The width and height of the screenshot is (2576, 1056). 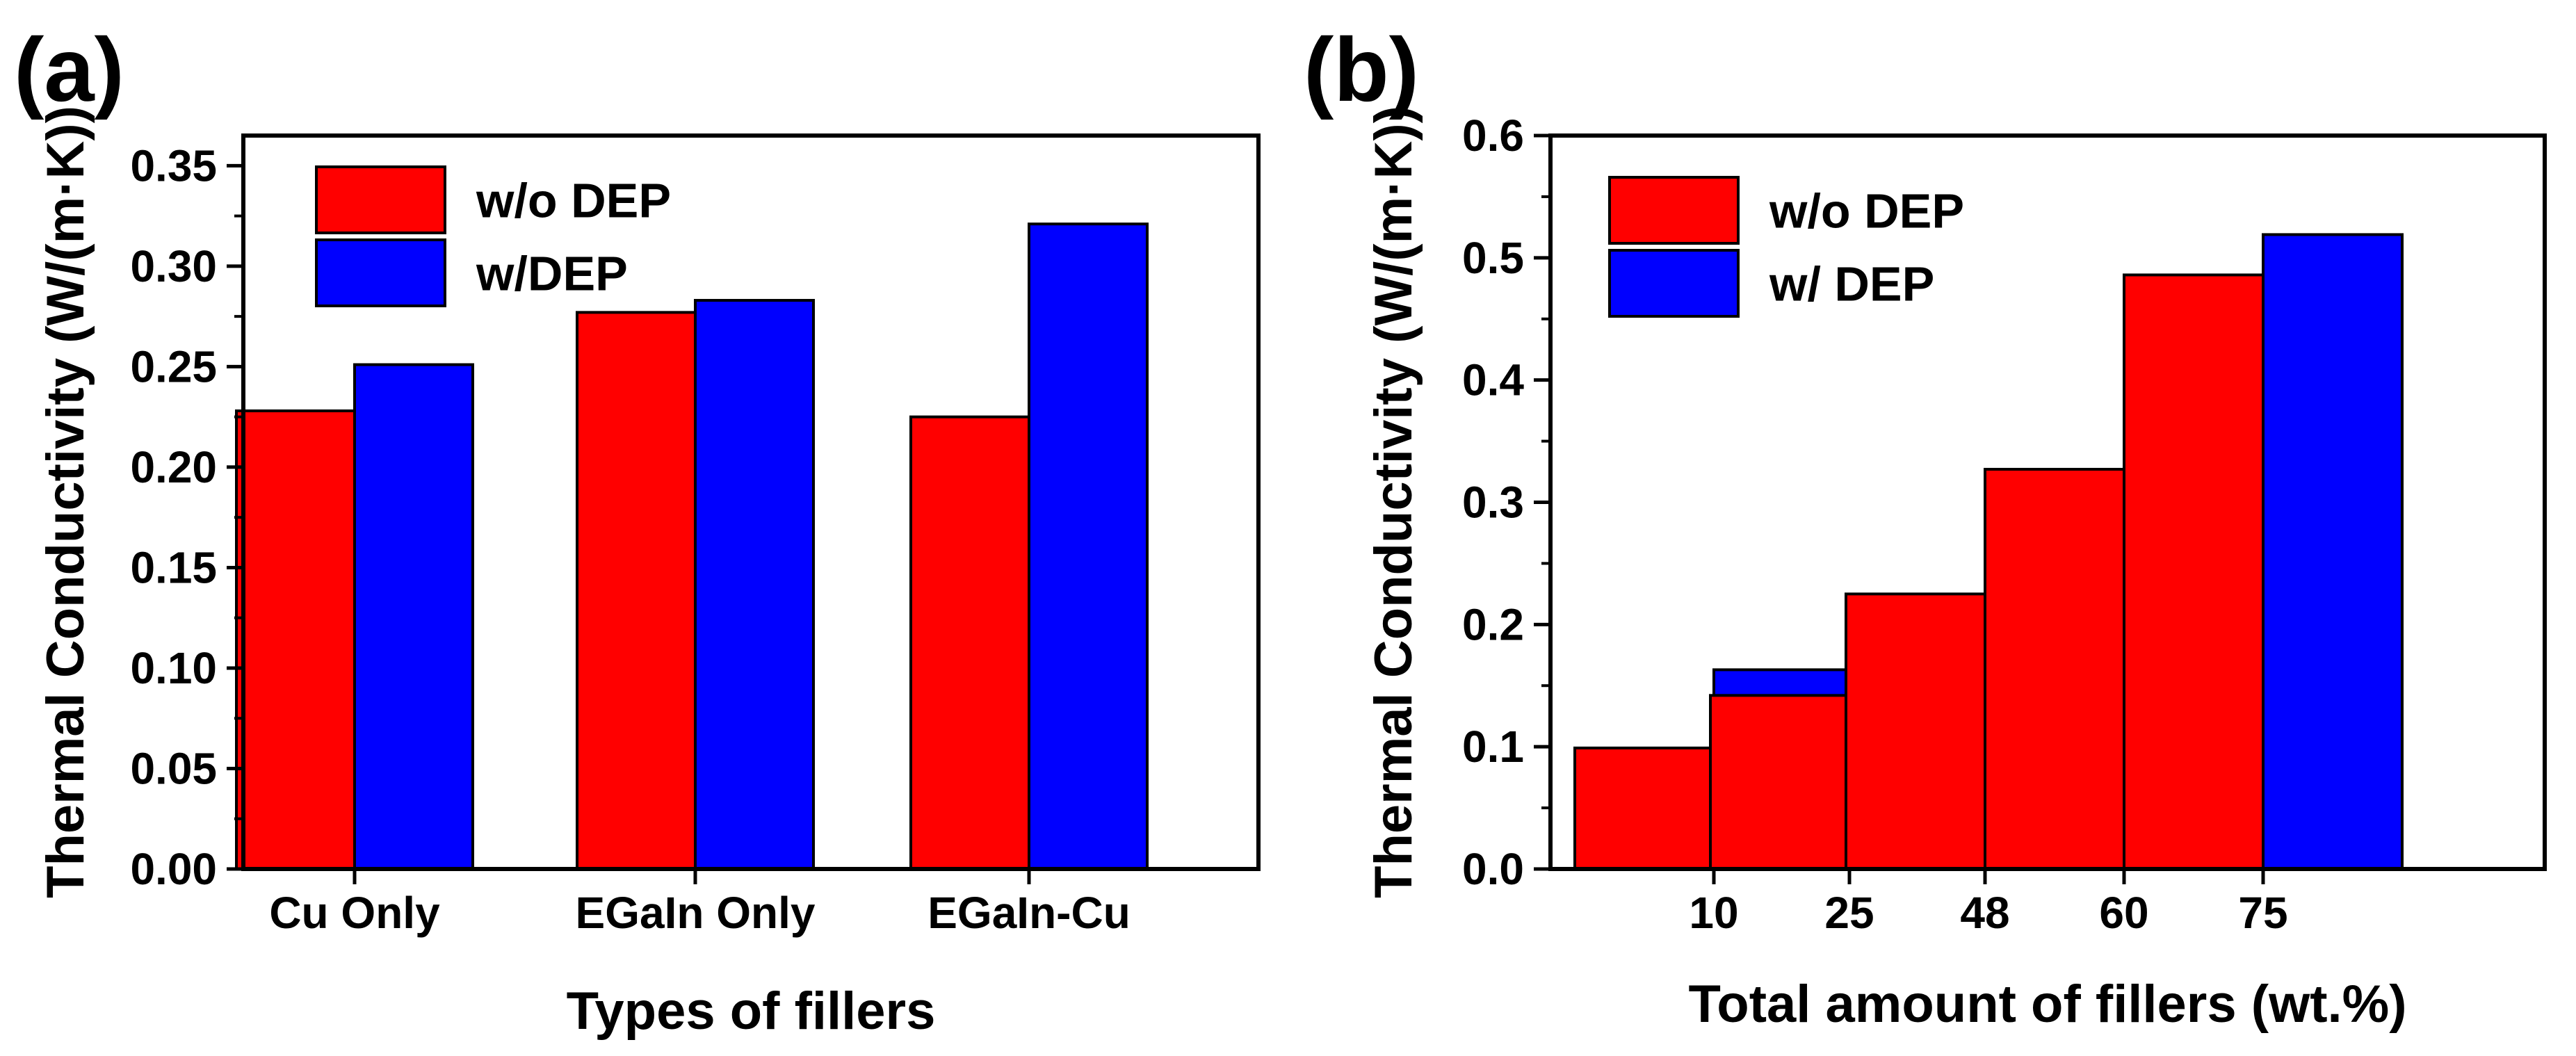 I want to click on bar-wo-dep-egain-only, so click(x=636, y=591).